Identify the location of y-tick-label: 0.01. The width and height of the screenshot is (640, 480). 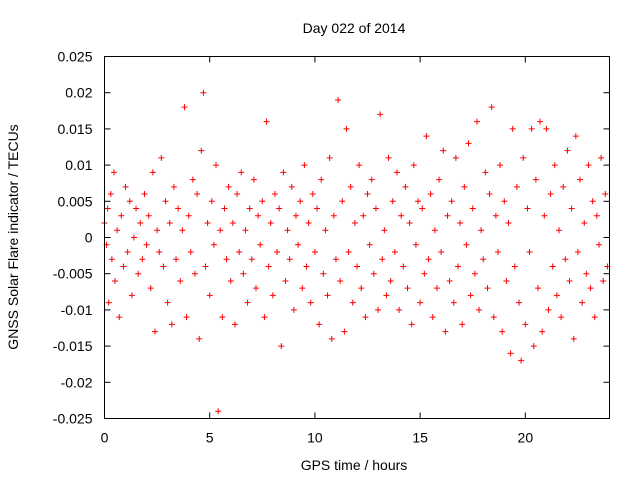
(78, 165).